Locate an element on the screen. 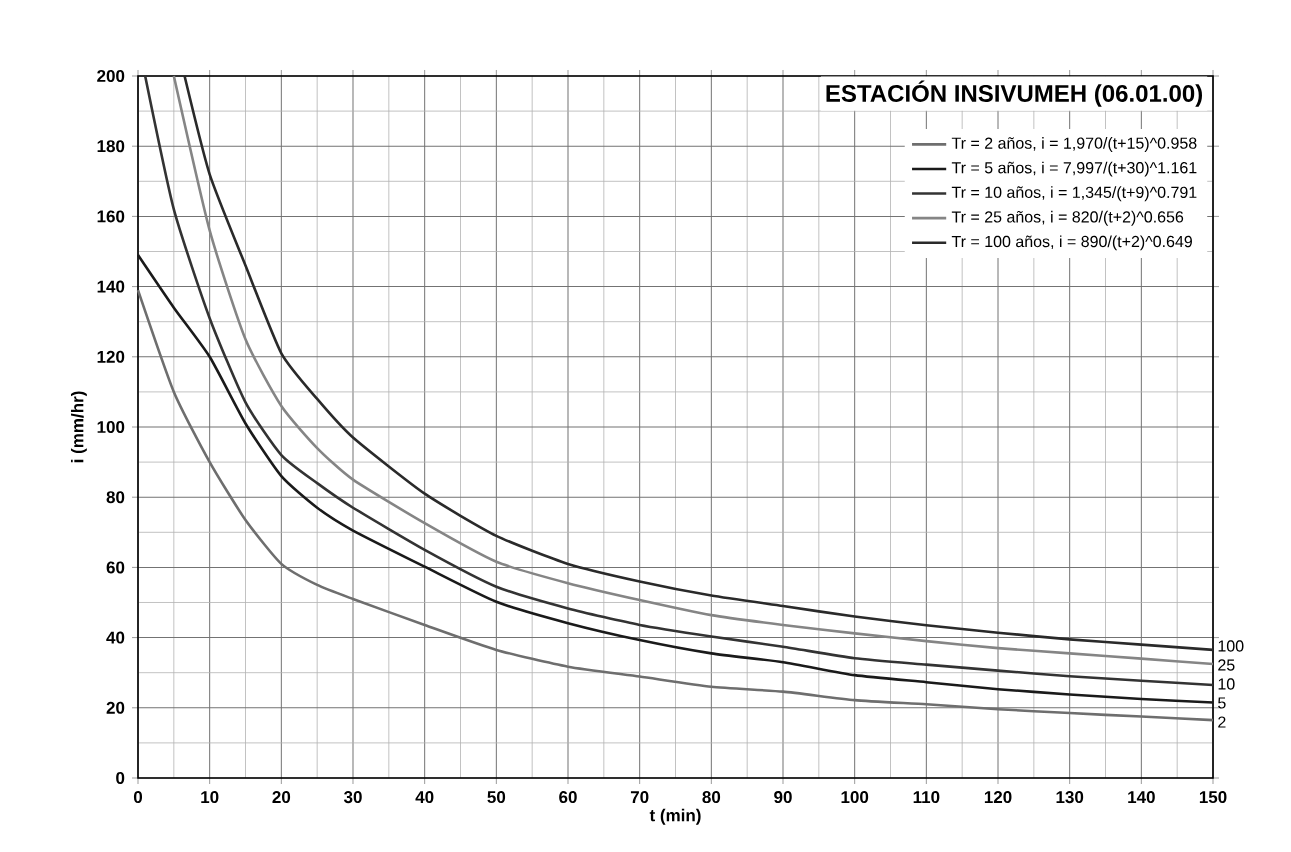 This screenshot has height=852, width=1291. legend-label: Tr = 10 años, i = 1,345/(t+9)^0.791 is located at coordinates (1074, 194).